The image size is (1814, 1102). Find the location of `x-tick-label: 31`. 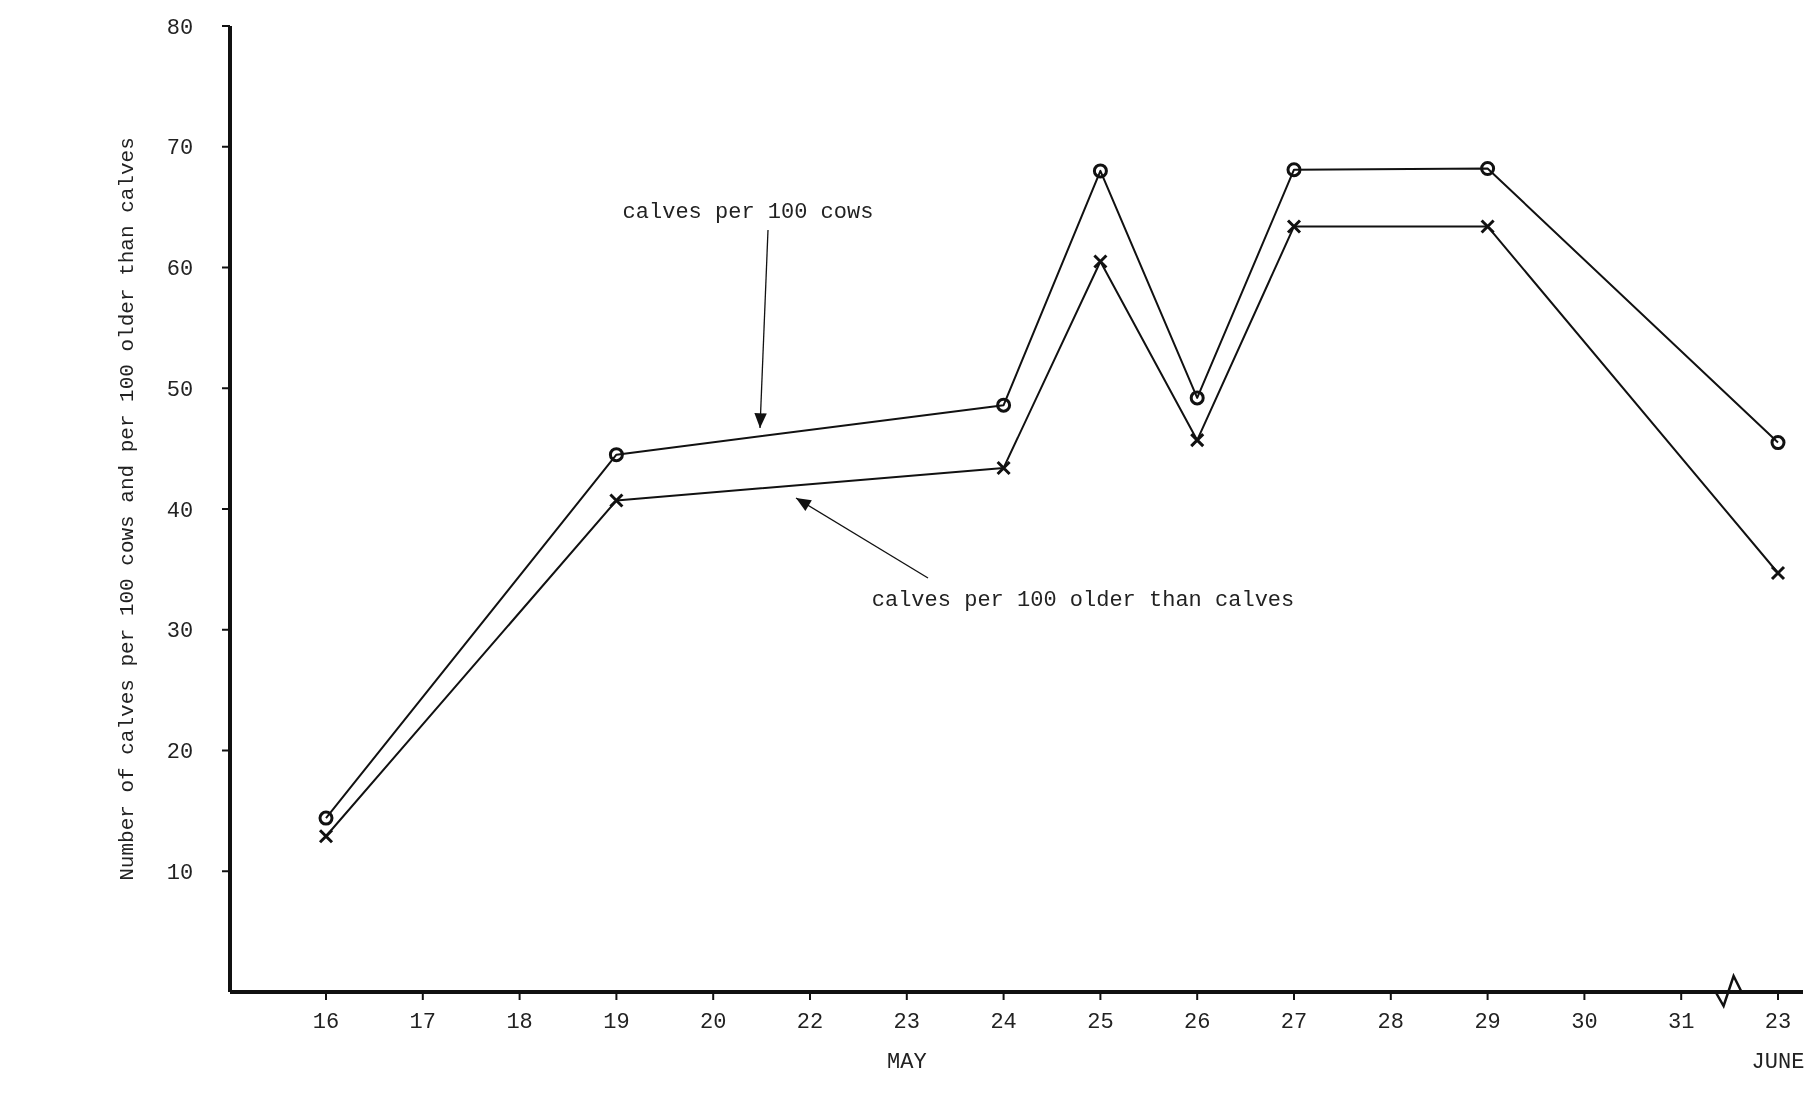

x-tick-label: 31 is located at coordinates (1681, 1022).